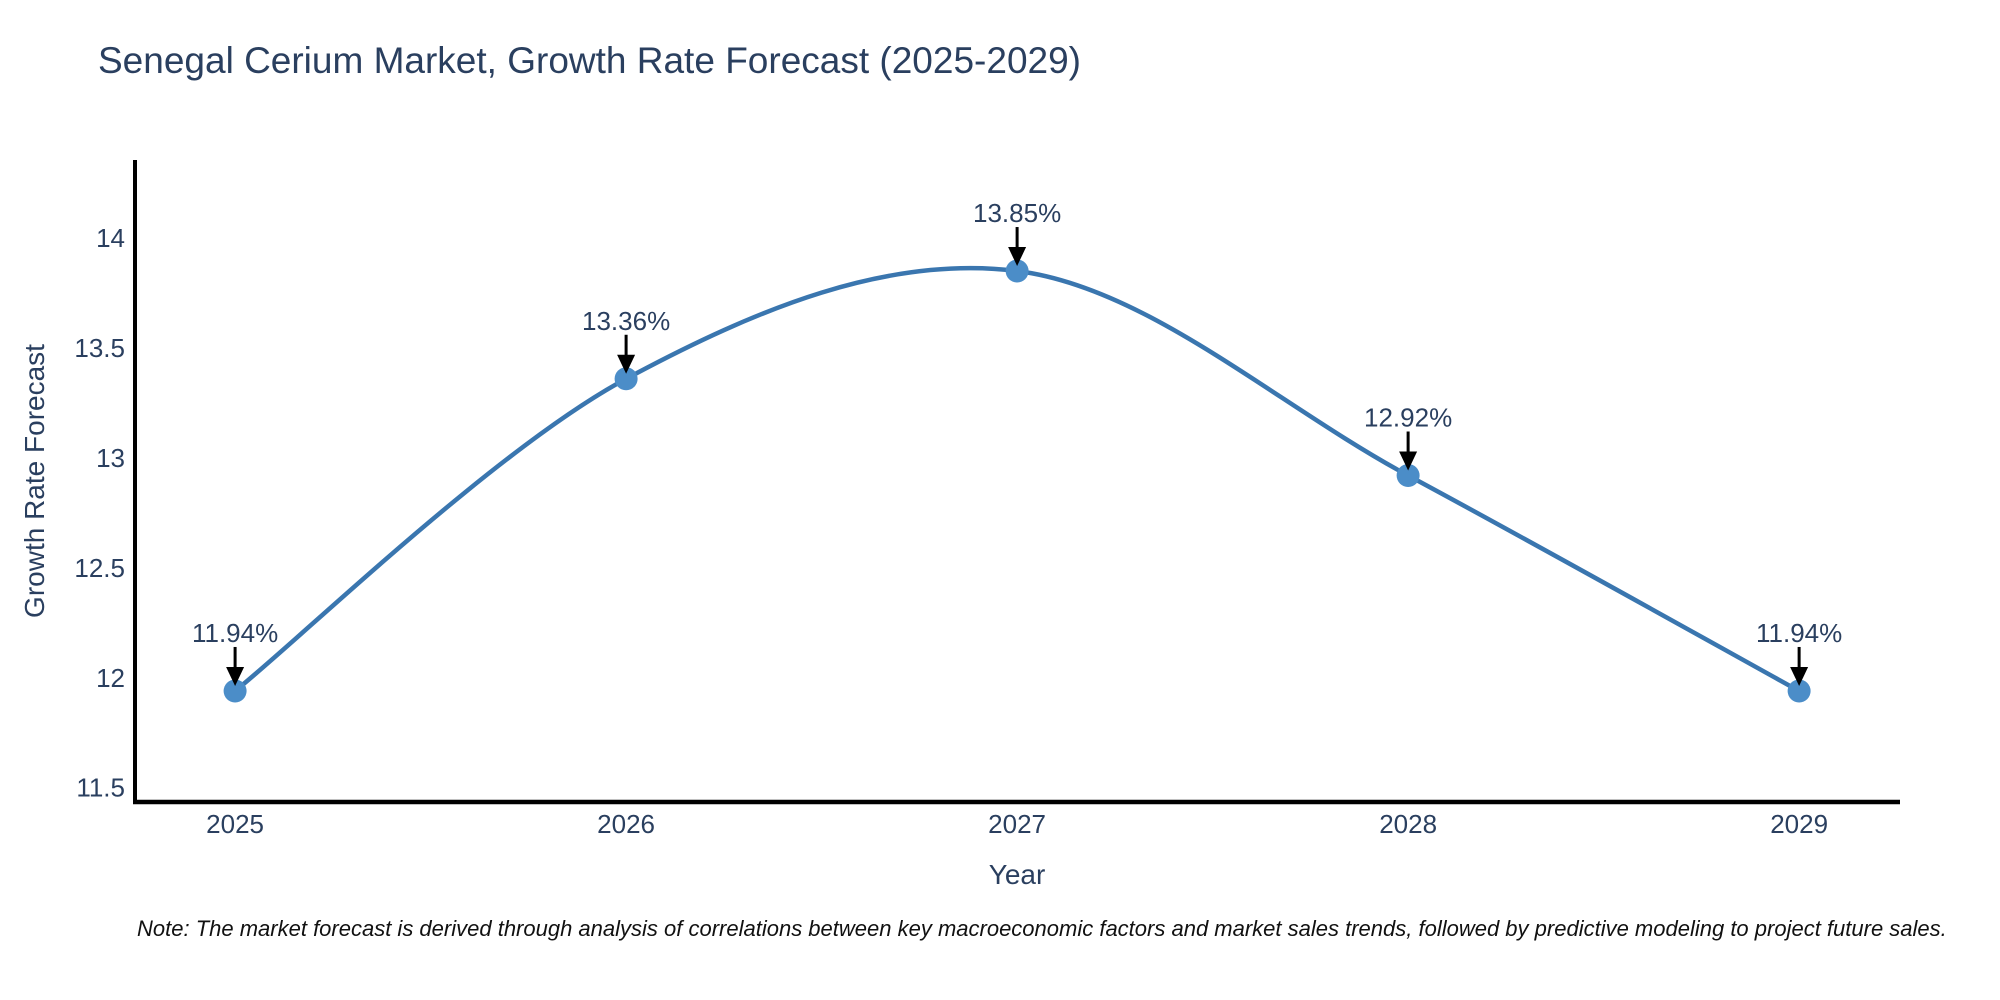 Image resolution: width=2000 pixels, height=1000 pixels. What do you see at coordinates (1017, 874) in the screenshot?
I see `x-axis-title: Year` at bounding box center [1017, 874].